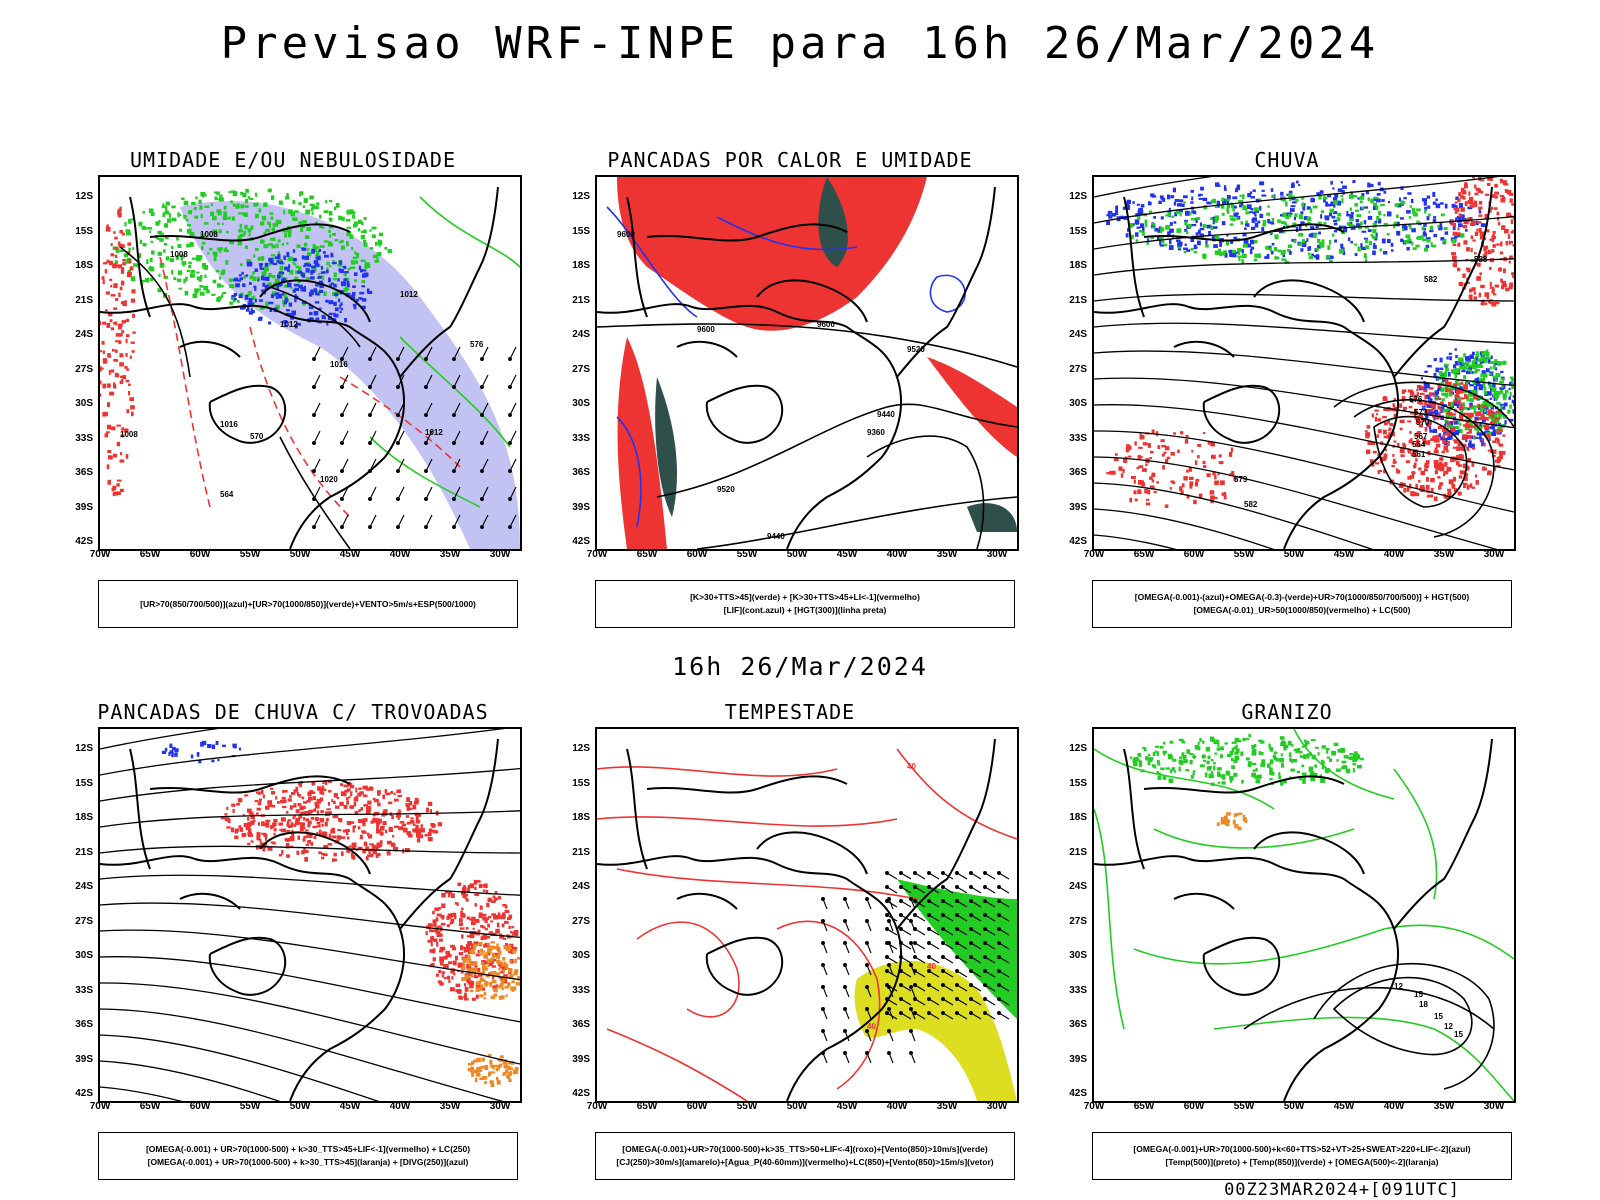  Describe the element at coordinates (302, 288) in the screenshot. I see `blue-humidity-cells` at that location.